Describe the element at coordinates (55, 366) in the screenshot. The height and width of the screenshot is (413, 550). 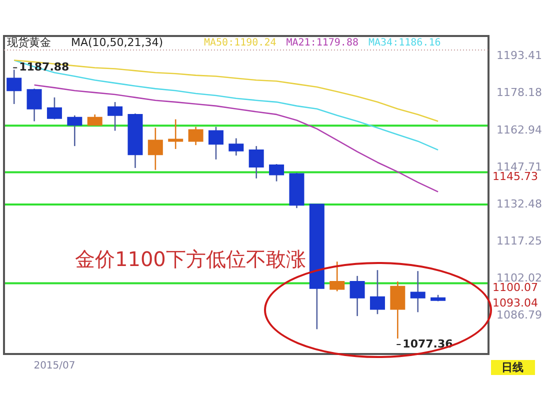
I see `x-tick-label: 2015/07` at that location.